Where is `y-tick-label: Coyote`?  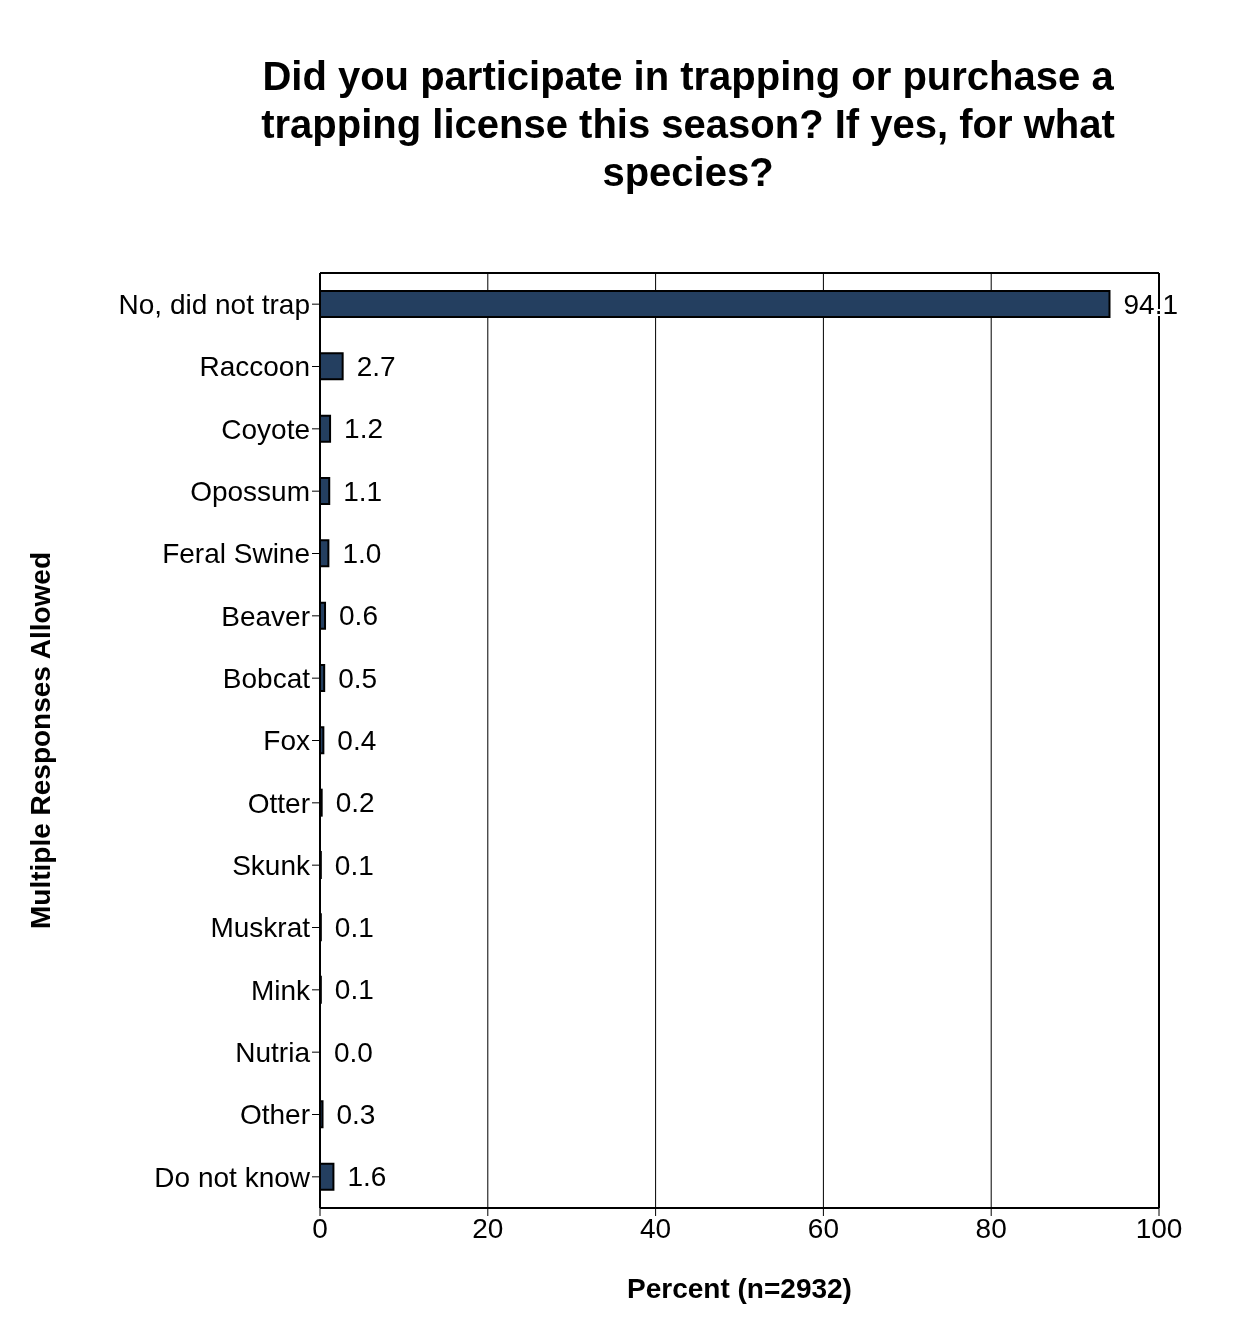 y-tick-label: Coyote is located at coordinates (265, 429).